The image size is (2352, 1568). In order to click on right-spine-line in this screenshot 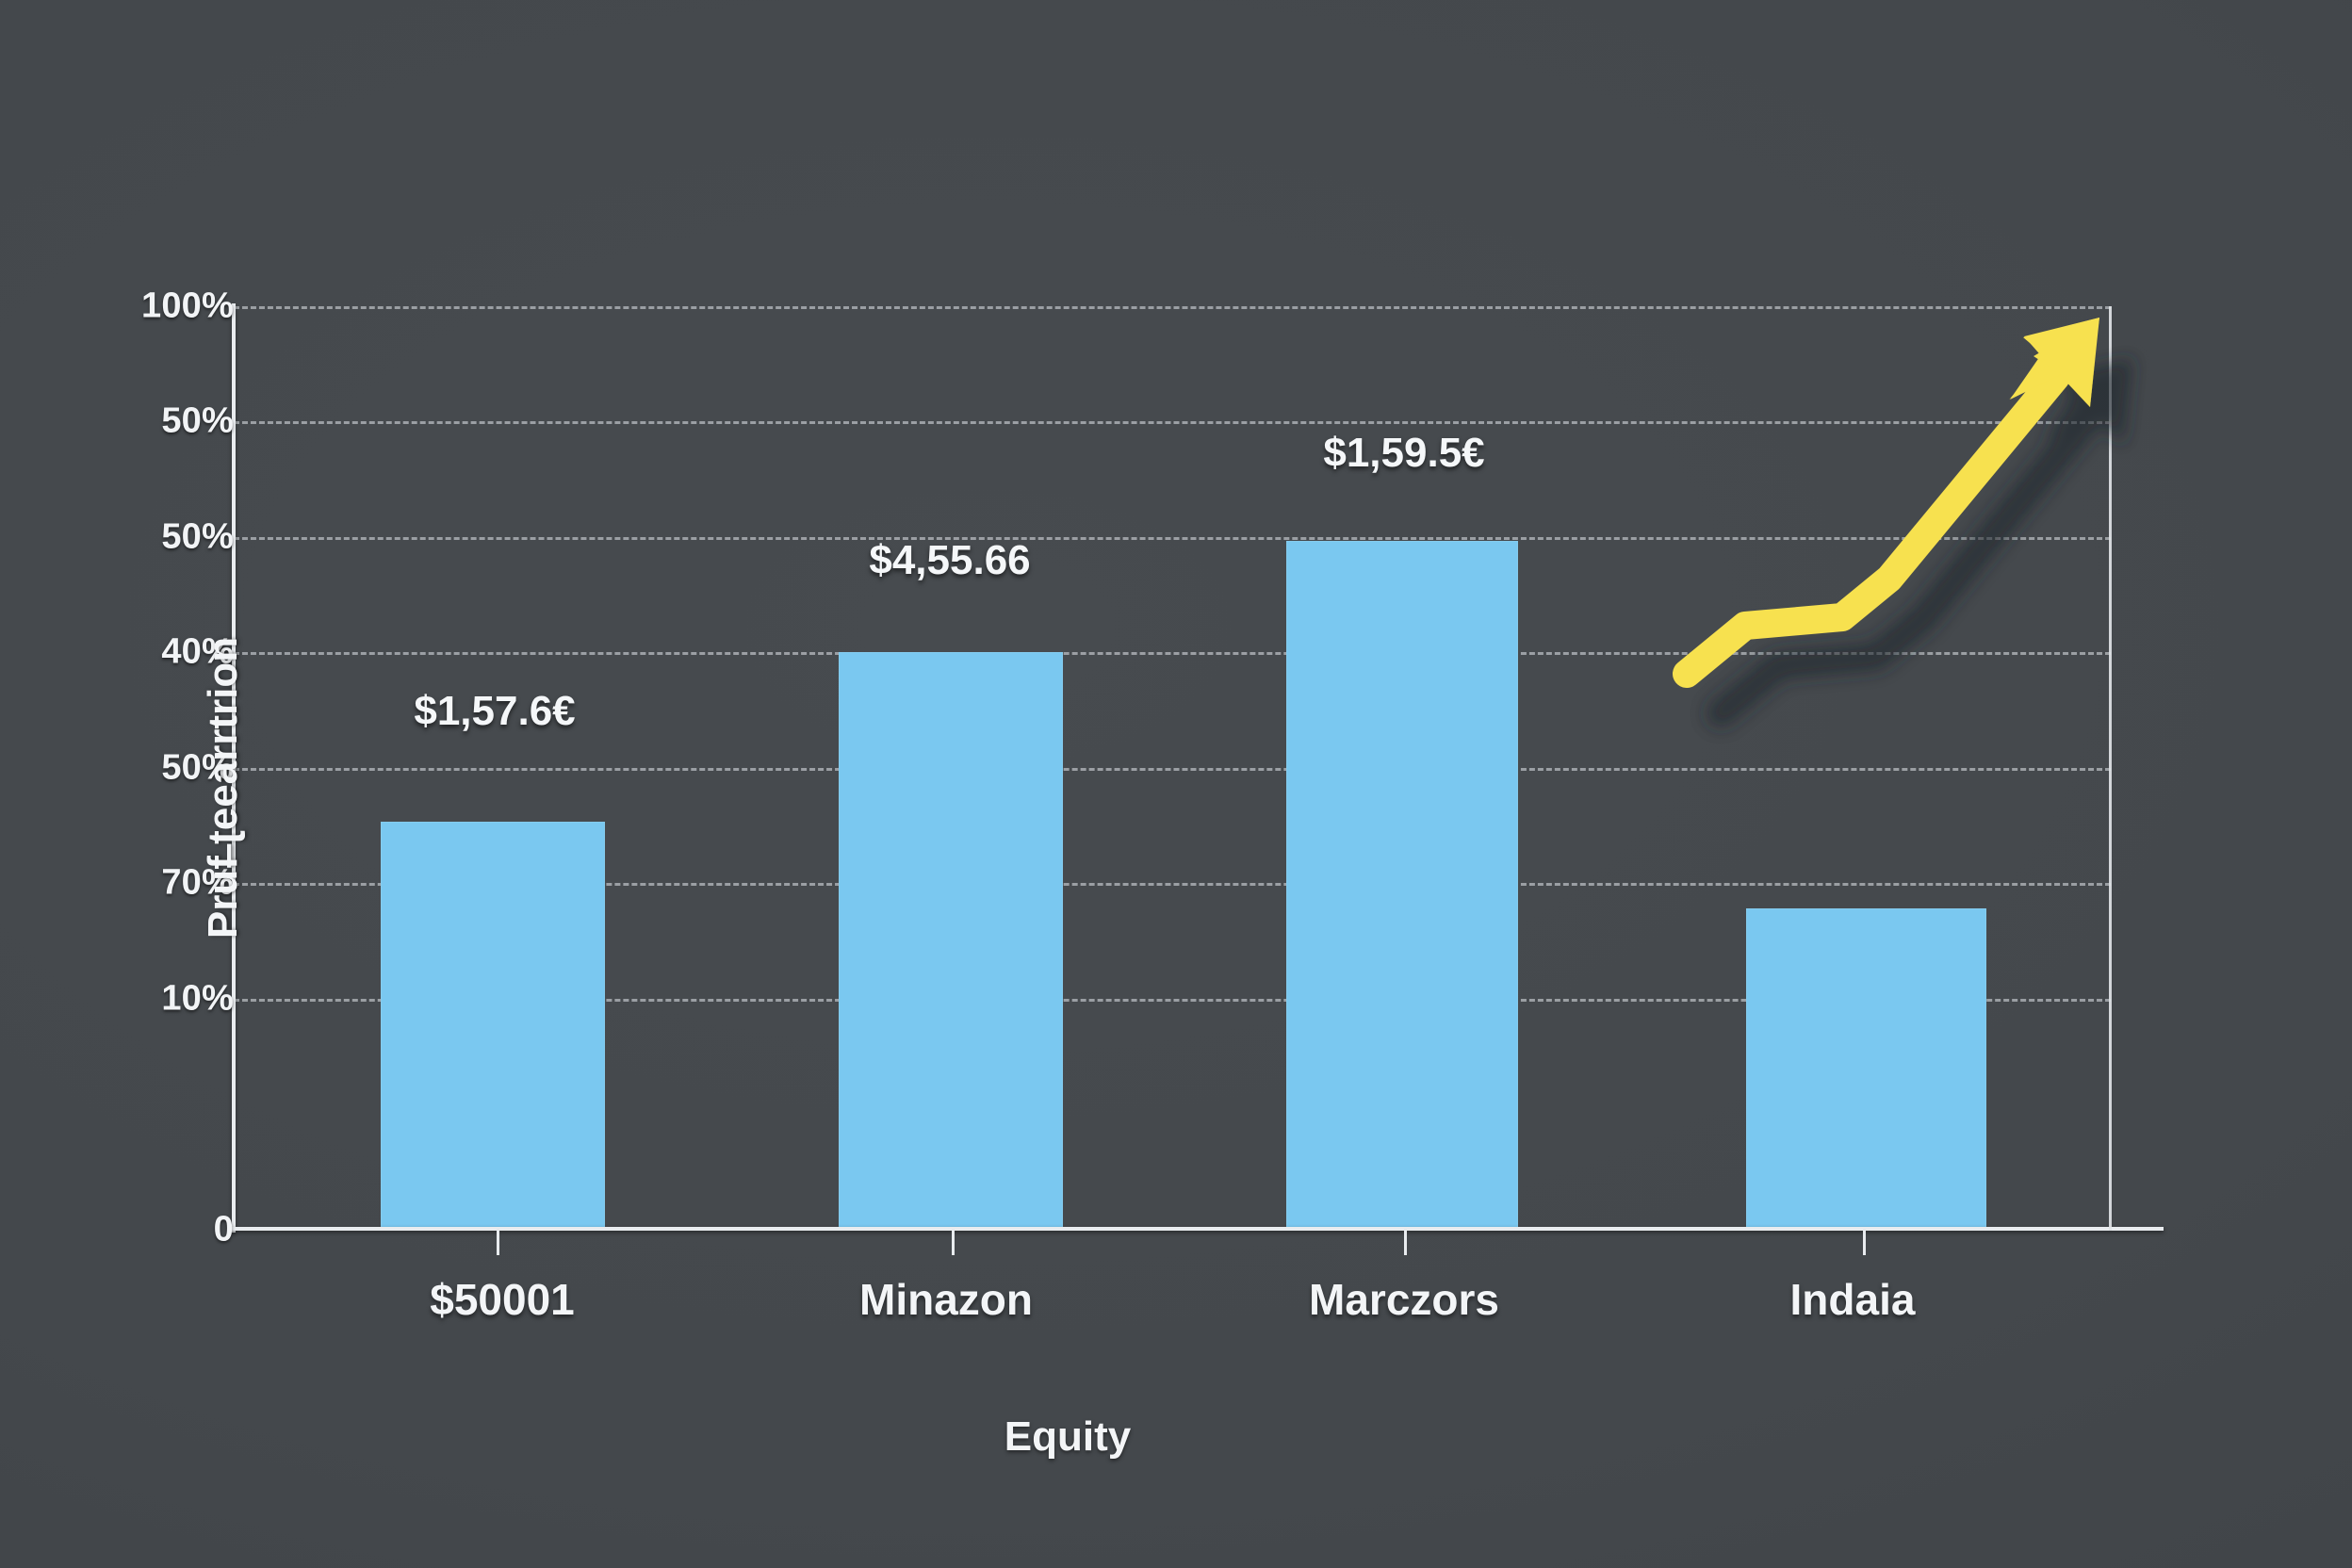, I will do `click(2110, 769)`.